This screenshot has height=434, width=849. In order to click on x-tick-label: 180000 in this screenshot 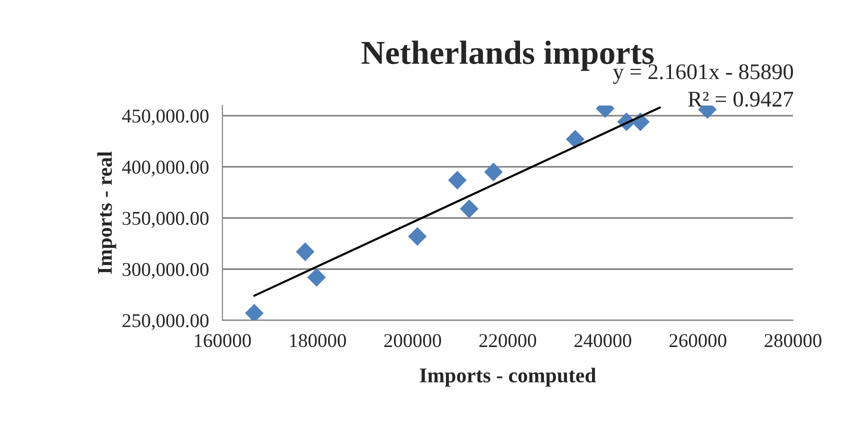, I will do `click(318, 341)`.